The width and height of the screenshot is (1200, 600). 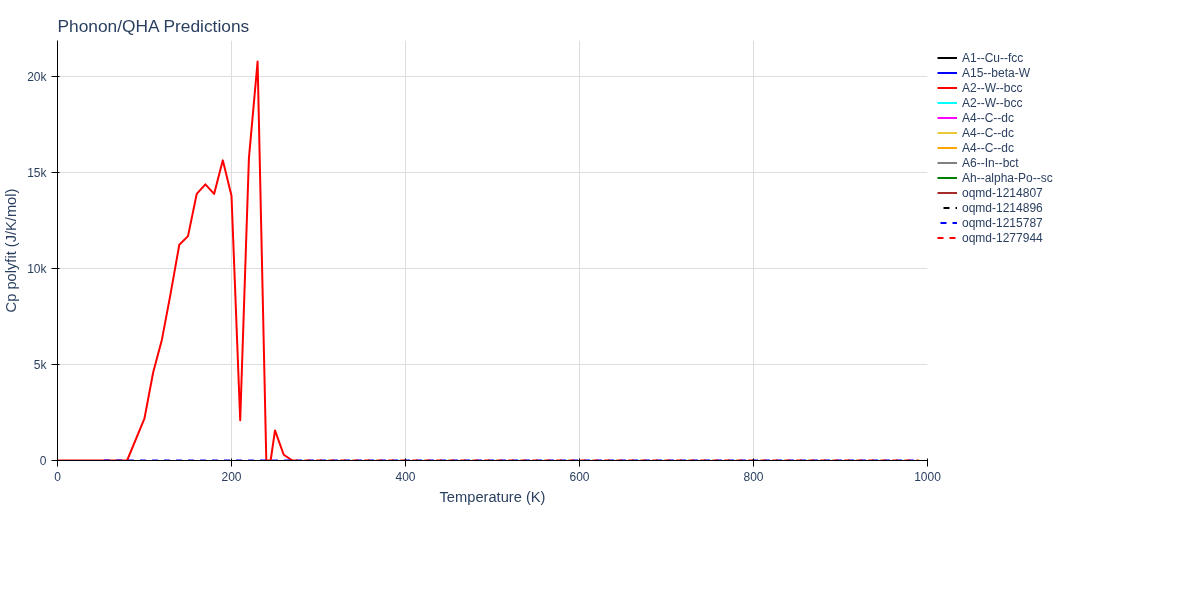 I want to click on legend-label: A1--Cu--fcc, so click(x=993, y=57).